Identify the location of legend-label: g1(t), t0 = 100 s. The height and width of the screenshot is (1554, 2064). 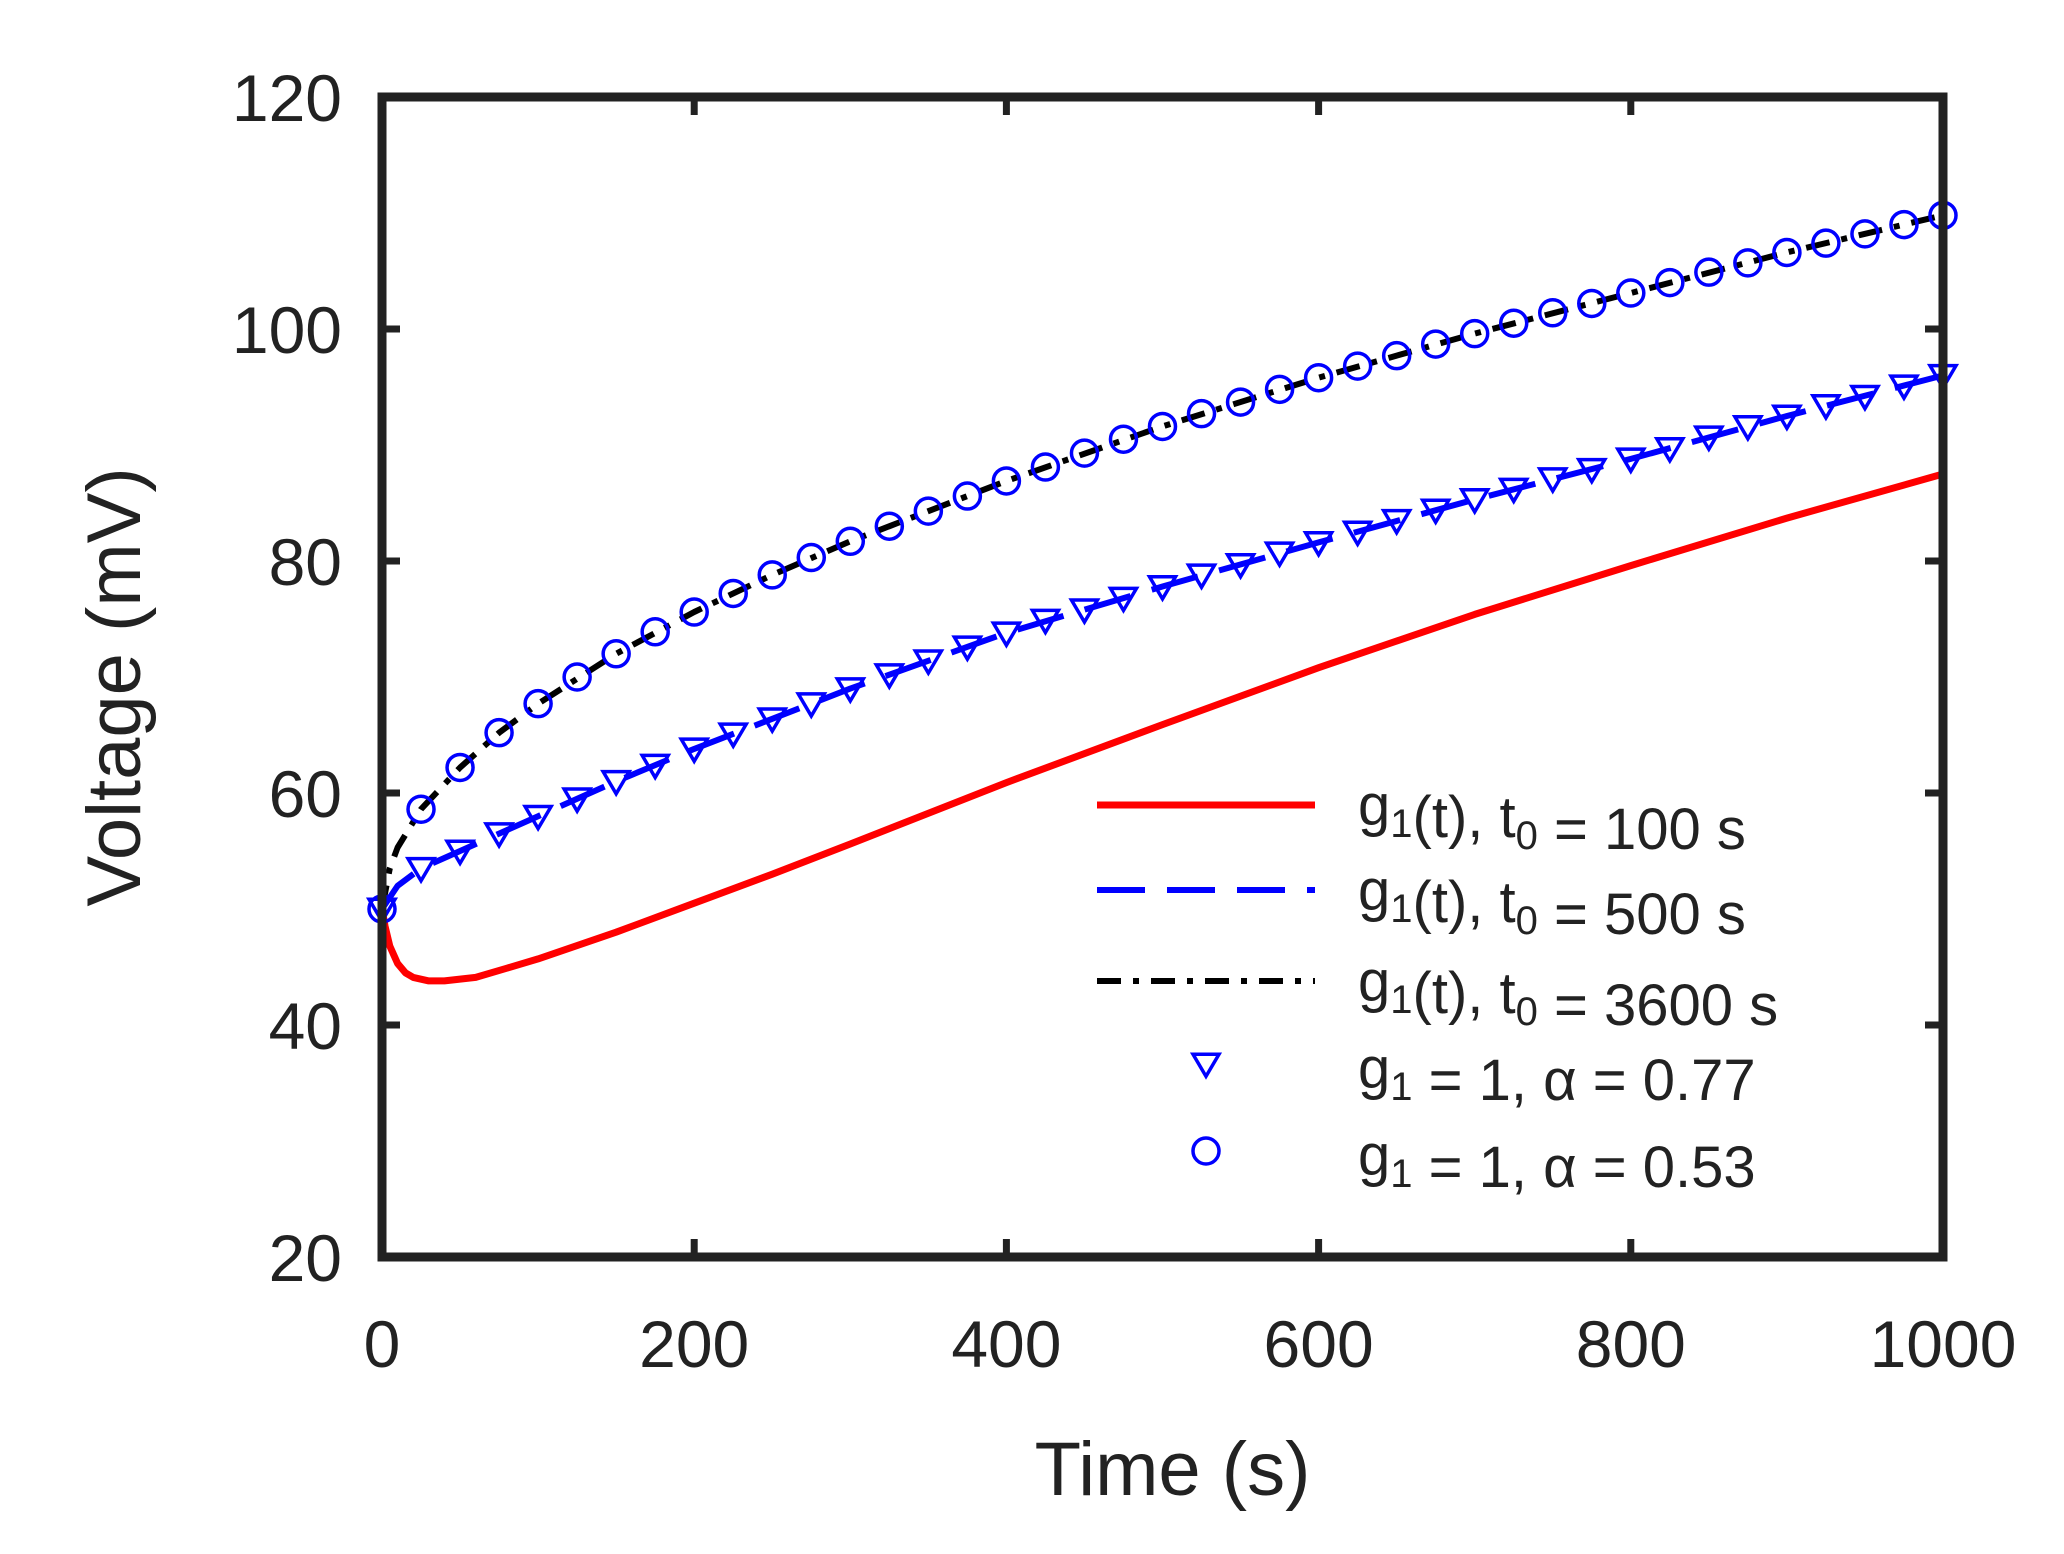
(1552, 817).